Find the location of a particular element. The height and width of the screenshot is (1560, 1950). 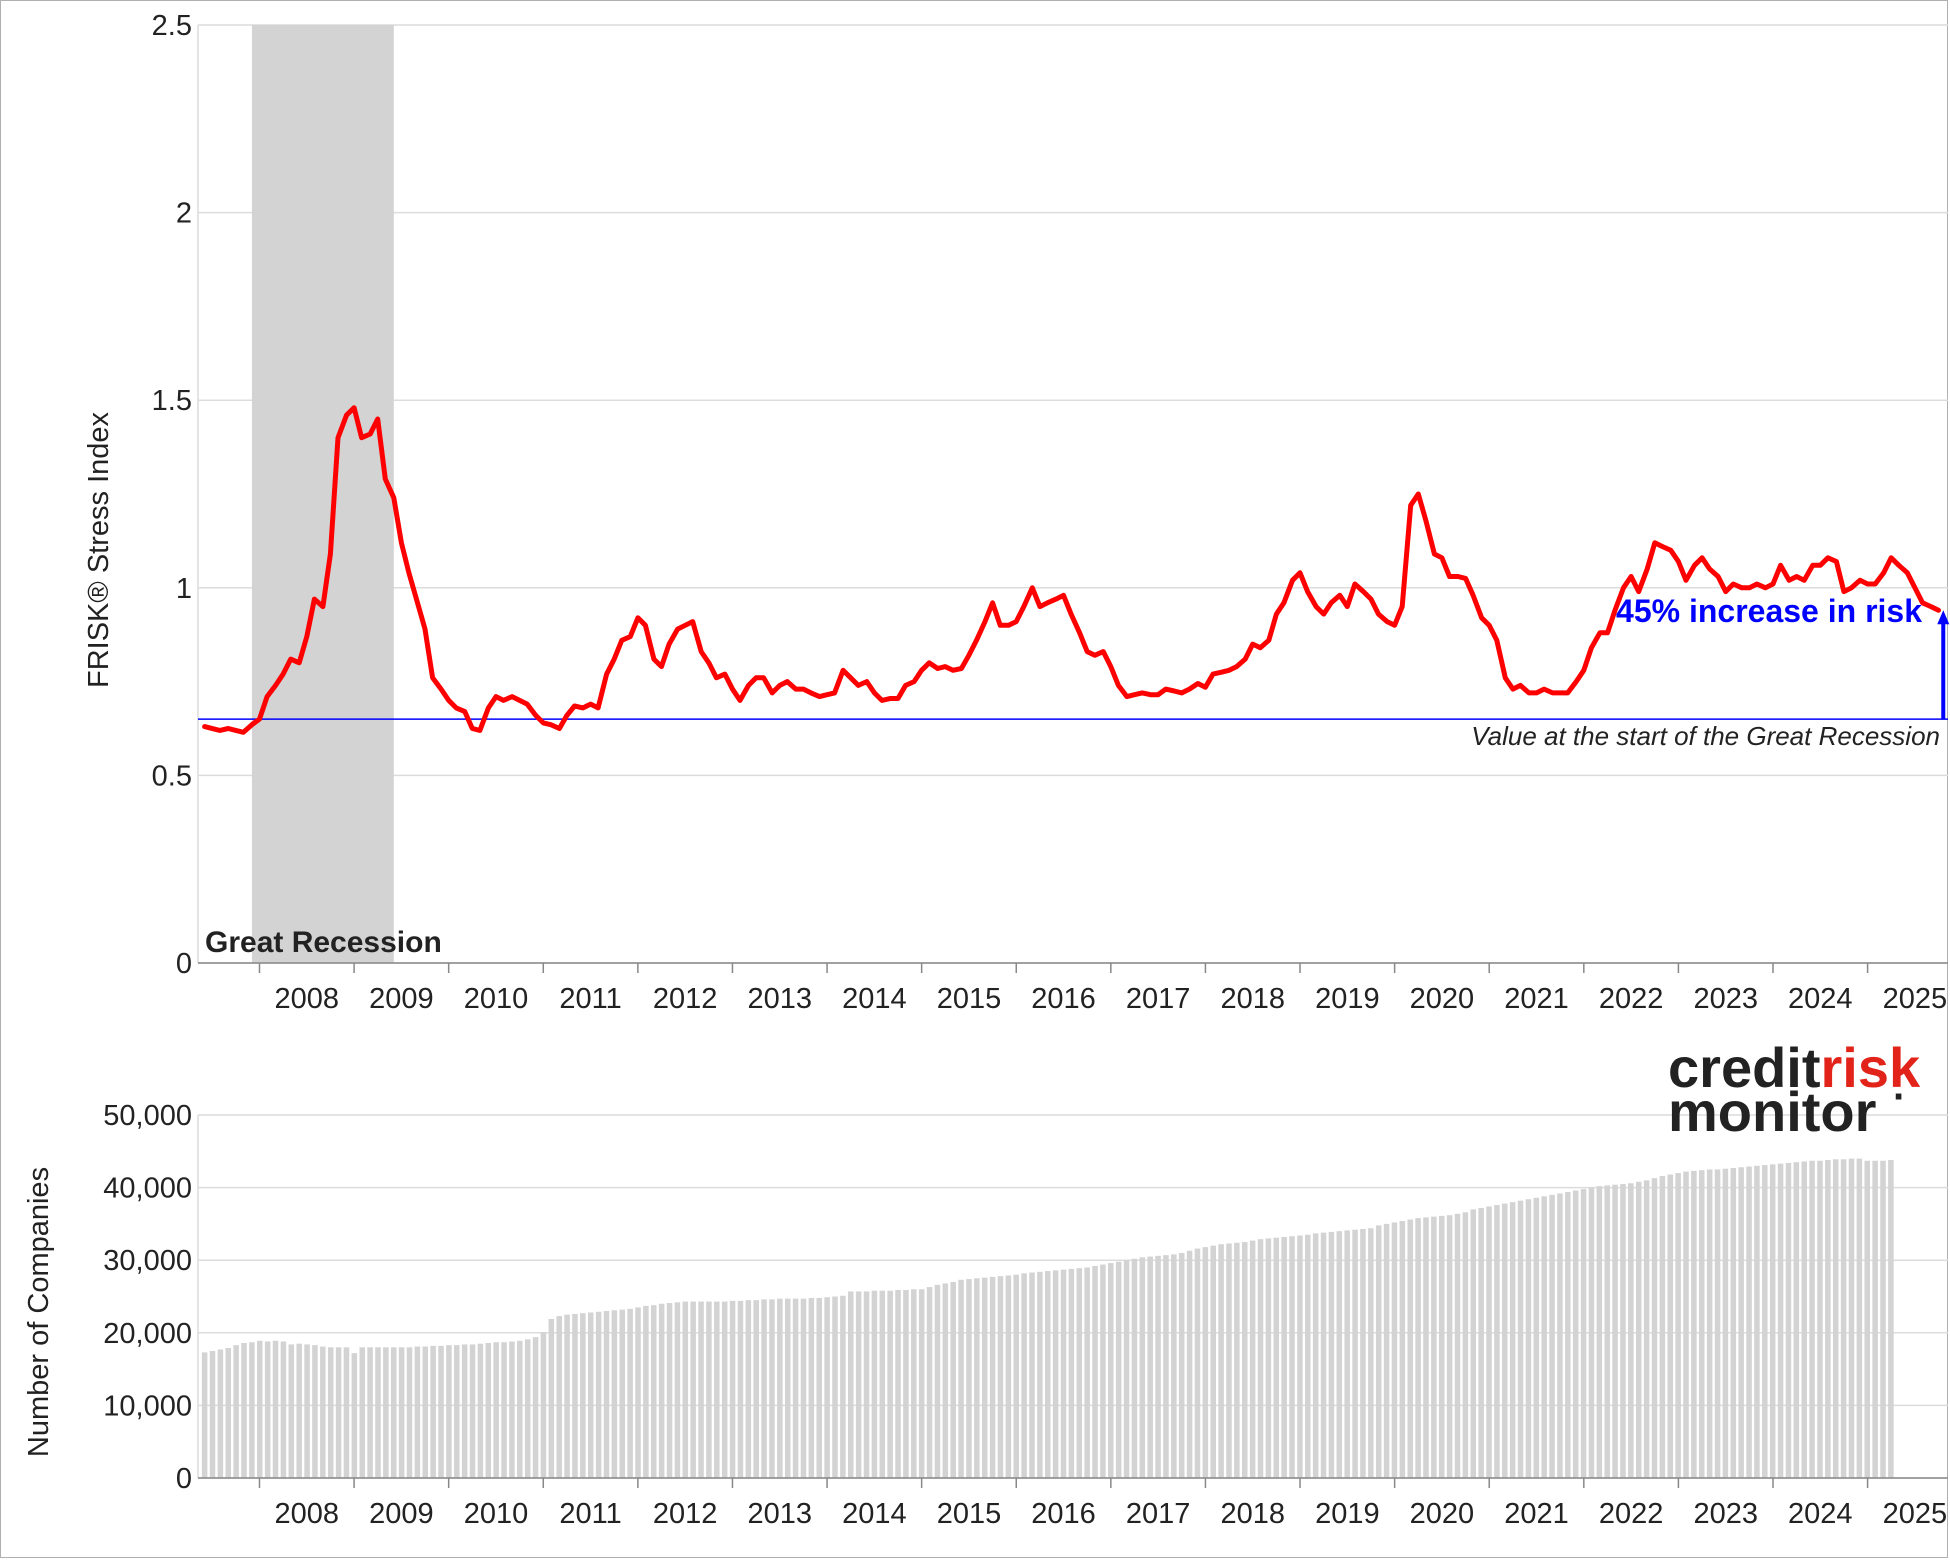

company-y-tick-label: 40,000 is located at coordinates (147, 1189).